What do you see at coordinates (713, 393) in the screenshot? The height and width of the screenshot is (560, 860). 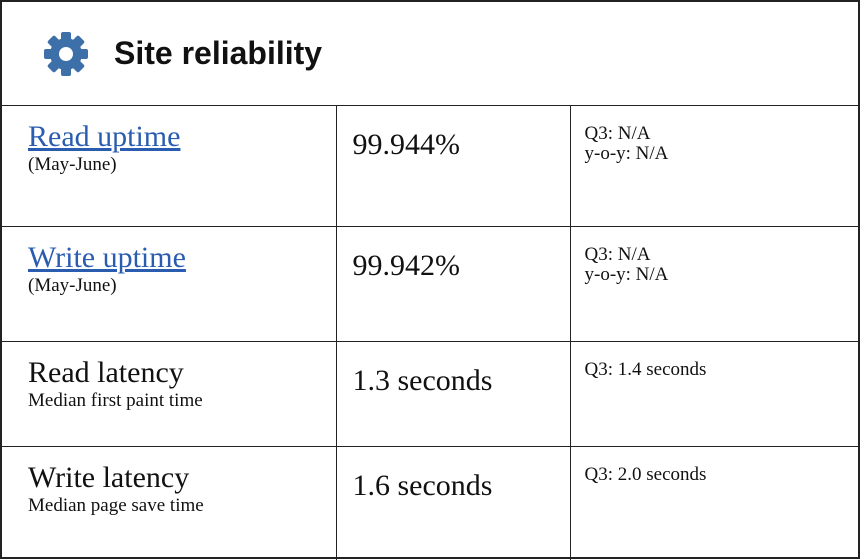 I see `notes-cell: Q3: 1.4 seconds` at bounding box center [713, 393].